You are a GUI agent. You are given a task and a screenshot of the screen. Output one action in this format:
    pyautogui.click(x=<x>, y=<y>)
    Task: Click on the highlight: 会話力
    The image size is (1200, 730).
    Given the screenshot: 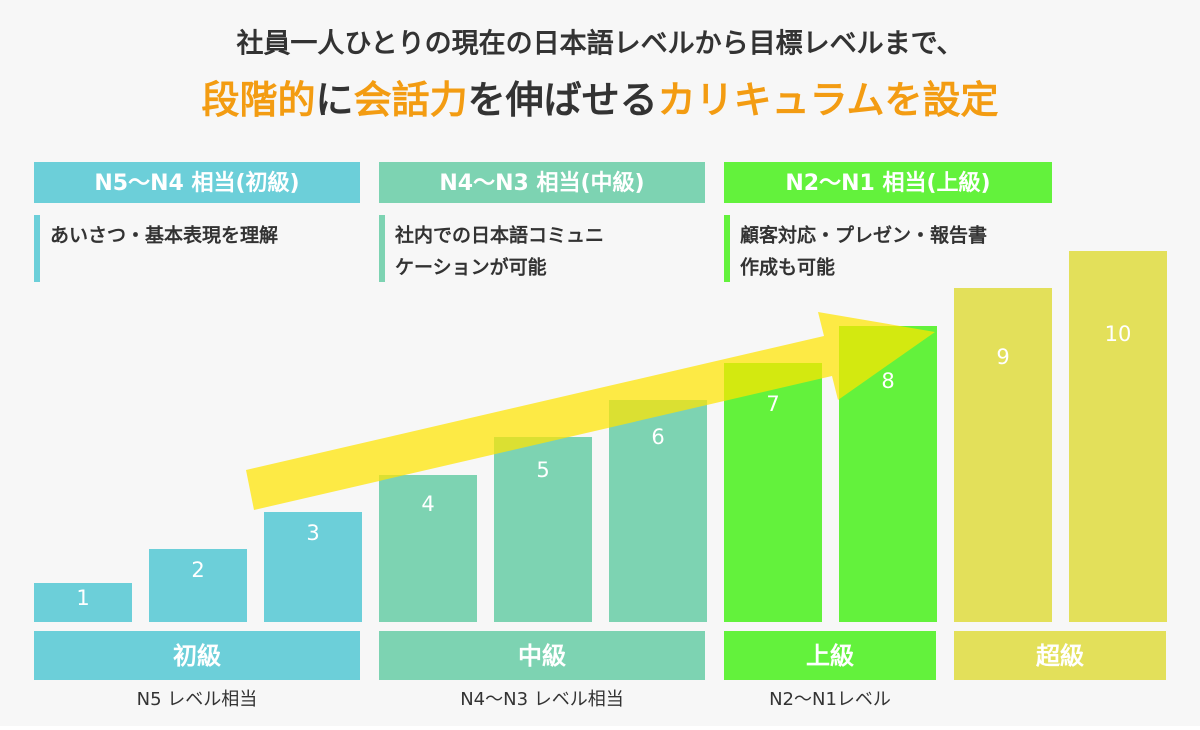 What is the action you would take?
    pyautogui.click(x=411, y=100)
    